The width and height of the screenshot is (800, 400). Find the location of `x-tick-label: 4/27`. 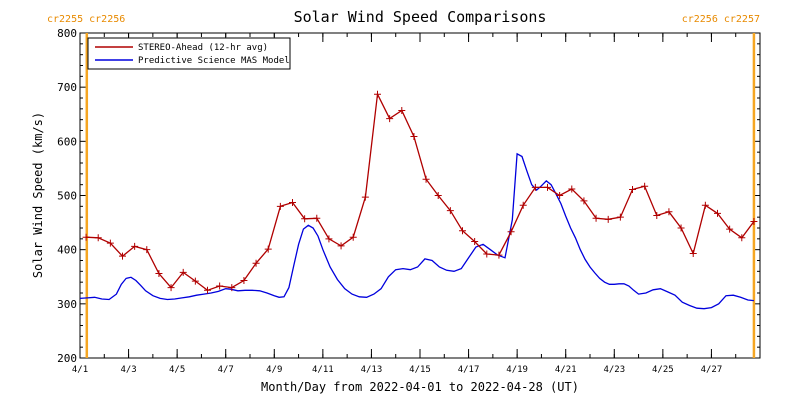

x-tick-label: 4/27 is located at coordinates (712, 370).